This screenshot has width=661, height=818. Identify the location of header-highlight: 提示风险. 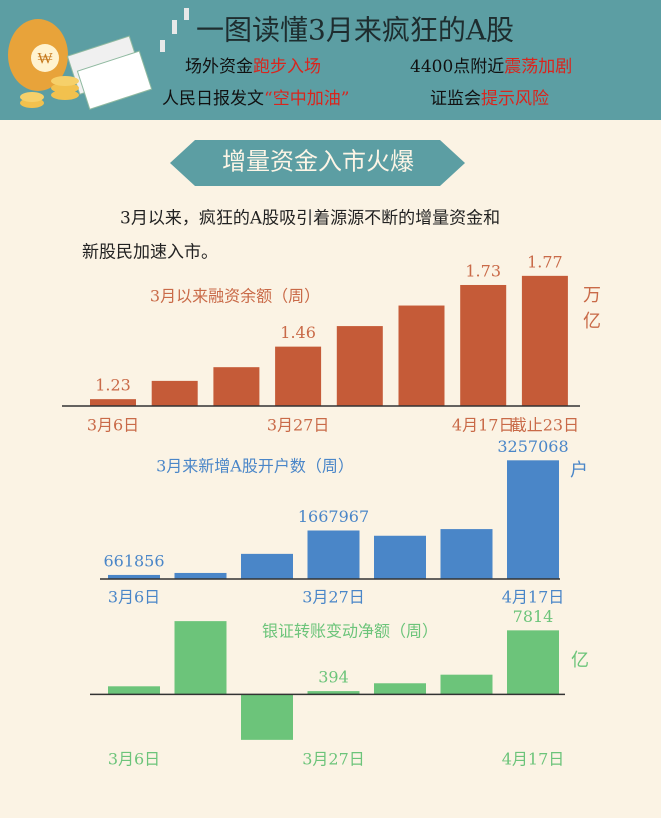
(515, 99).